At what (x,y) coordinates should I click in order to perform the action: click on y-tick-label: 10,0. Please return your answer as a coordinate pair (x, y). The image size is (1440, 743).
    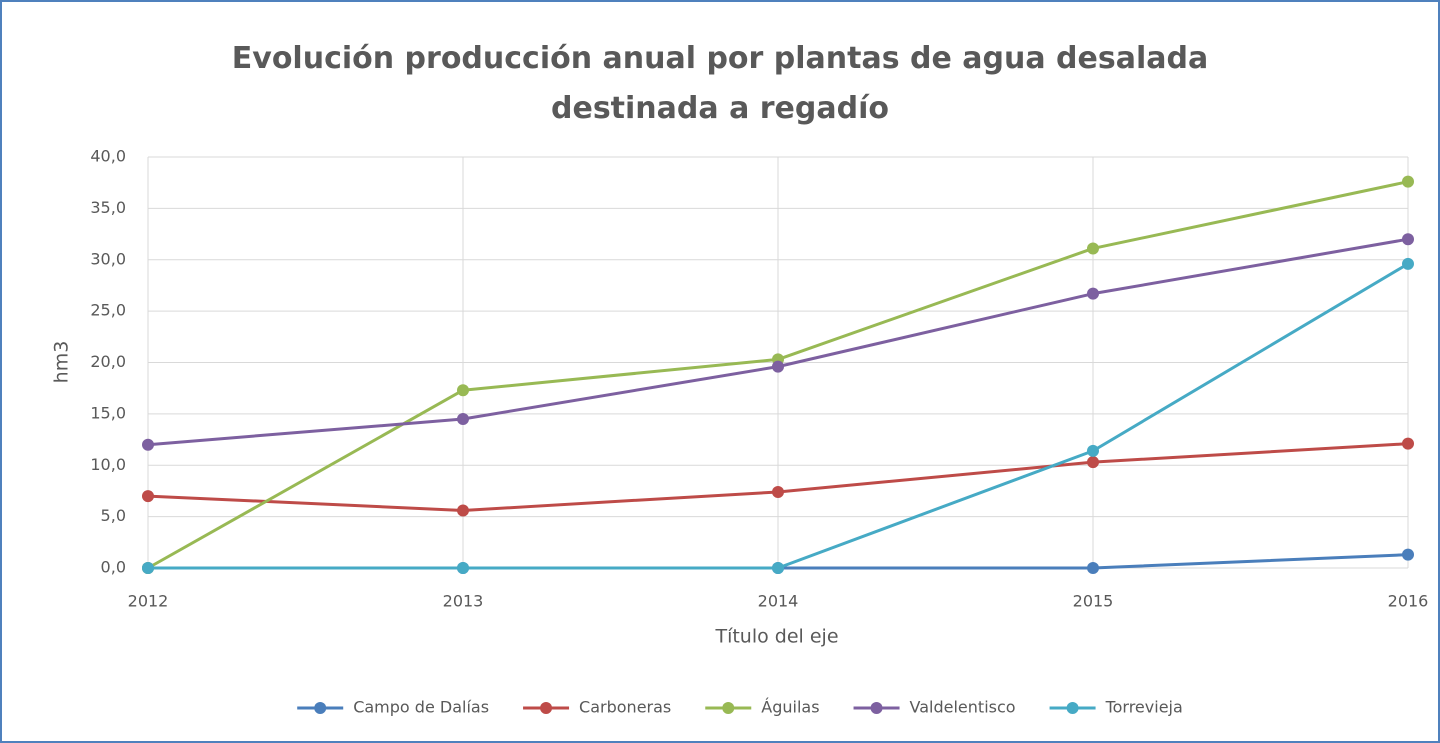
    Looking at the image, I should click on (108, 464).